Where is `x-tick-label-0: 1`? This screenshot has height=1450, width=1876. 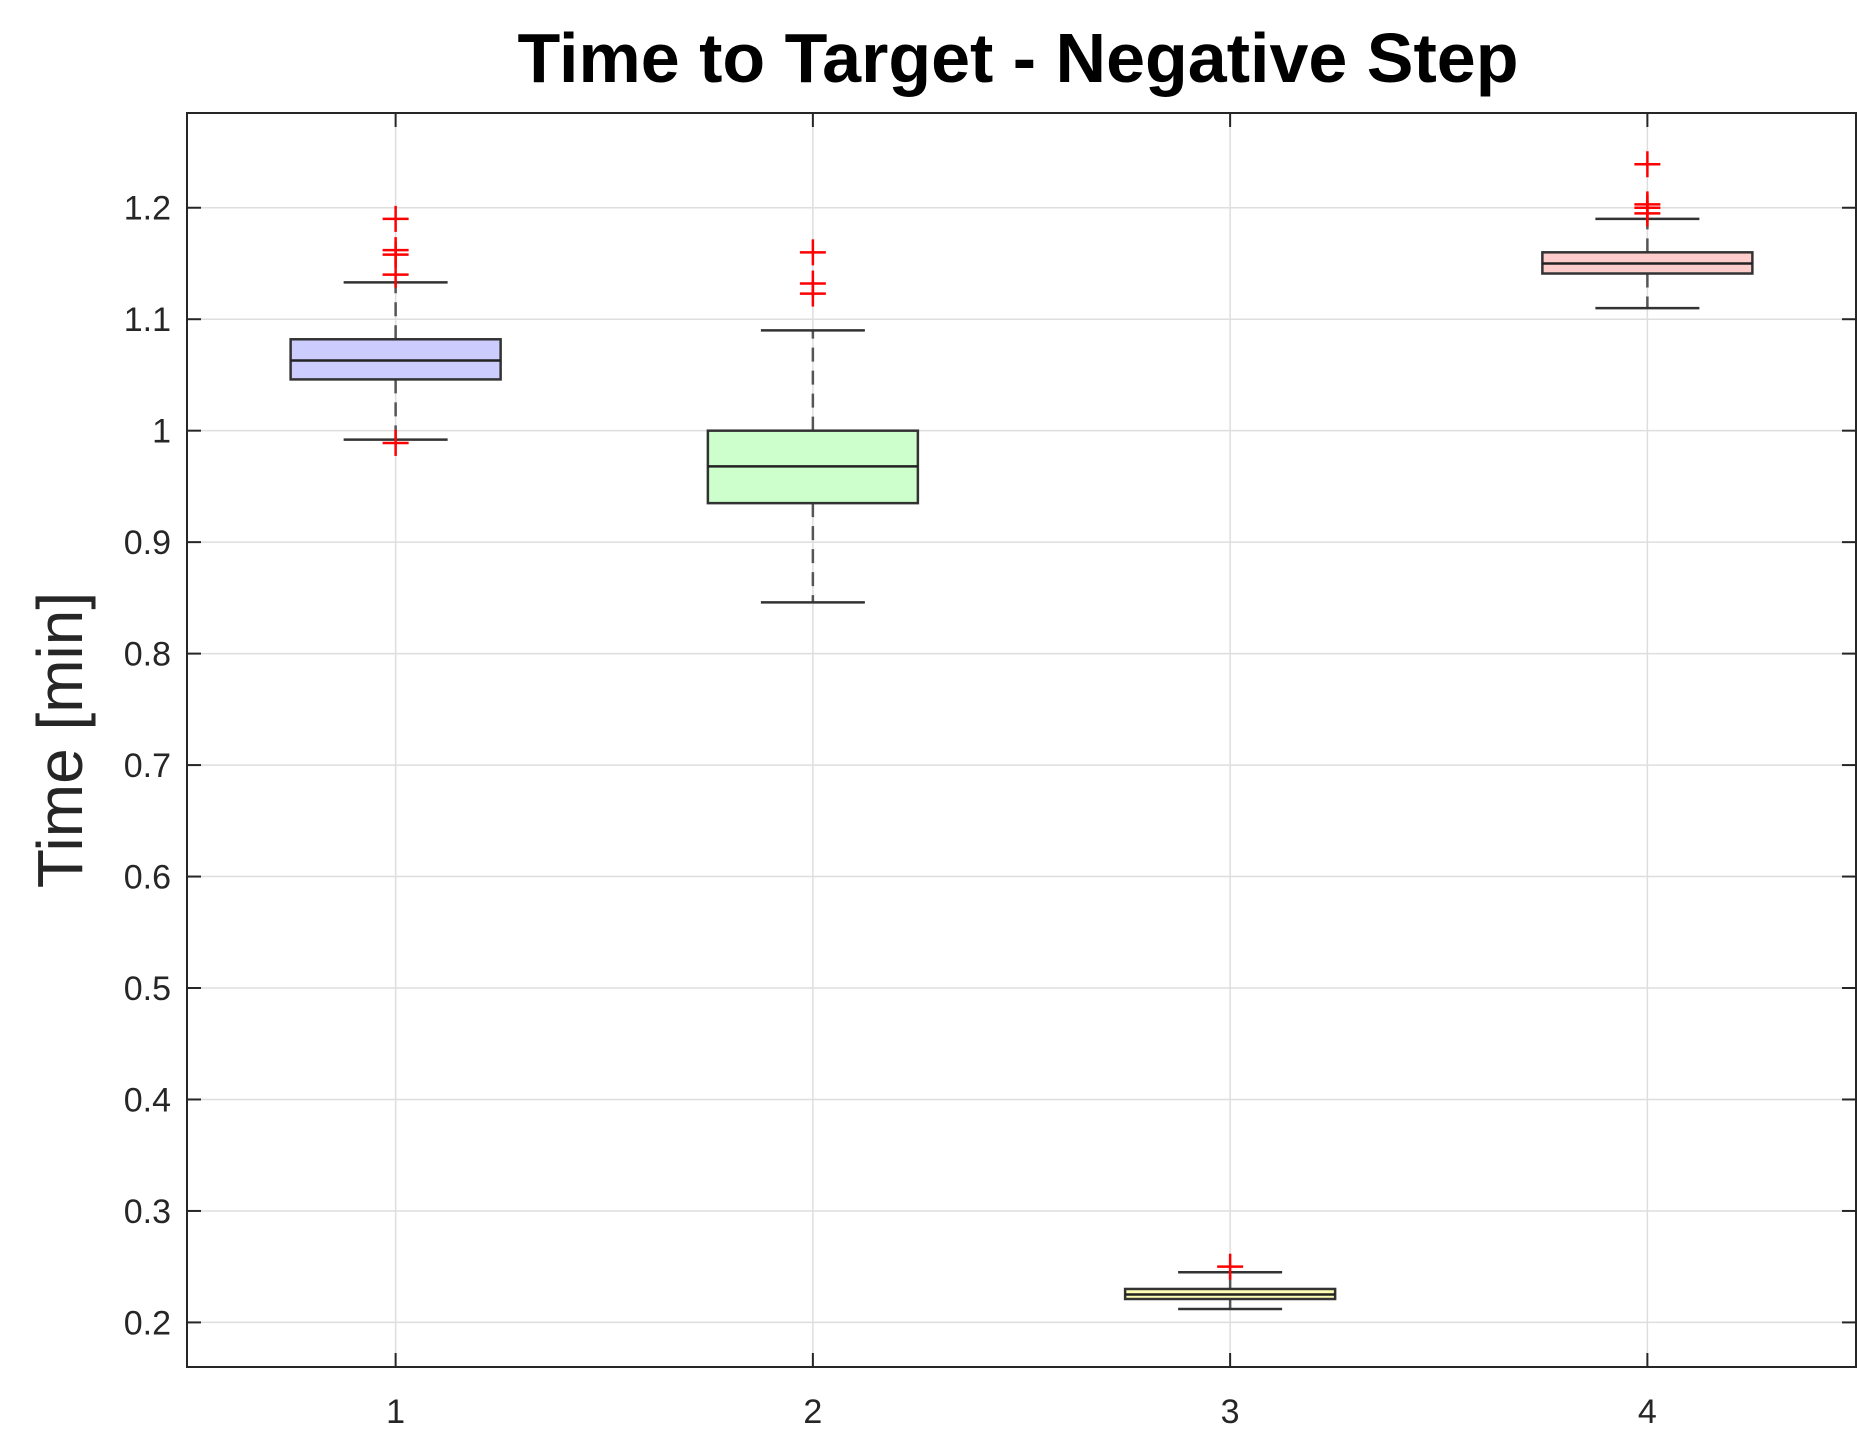
x-tick-label-0: 1 is located at coordinates (395, 1412).